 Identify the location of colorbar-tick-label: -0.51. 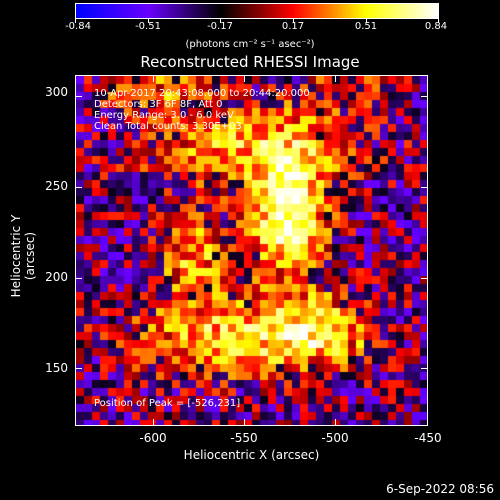
(148, 26).